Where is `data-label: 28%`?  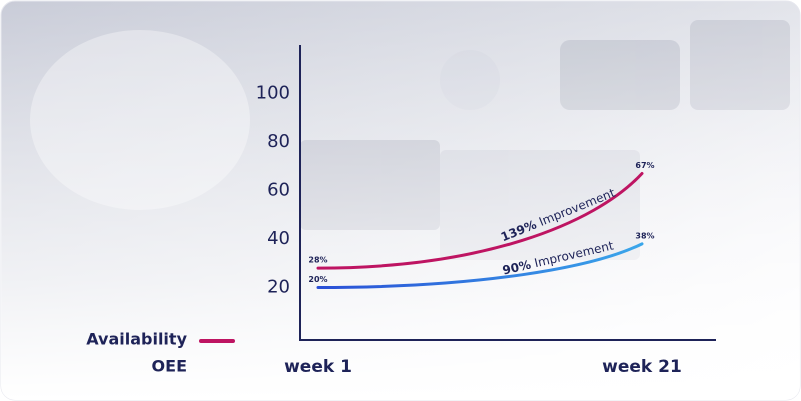 data-label: 28% is located at coordinates (317, 260).